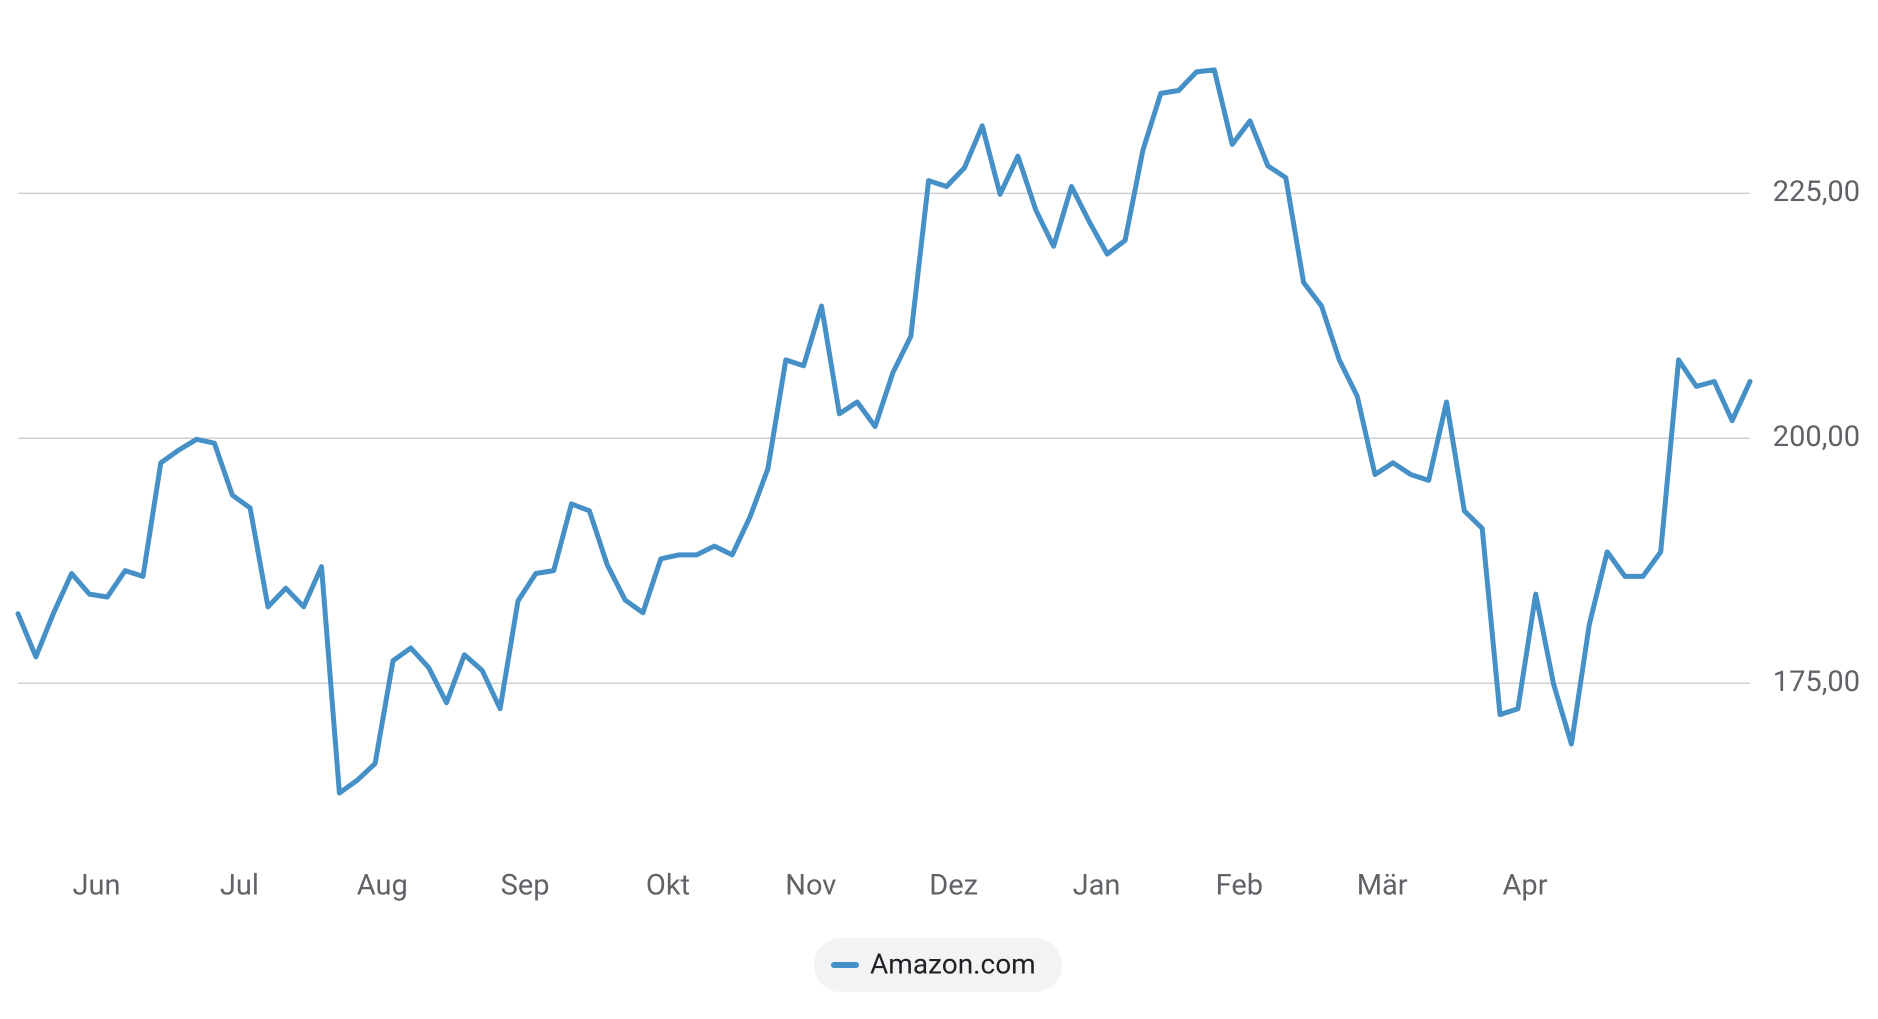 This screenshot has height=1019, width=1878. What do you see at coordinates (1382, 886) in the screenshot?
I see `x-tick-label: Mär` at bounding box center [1382, 886].